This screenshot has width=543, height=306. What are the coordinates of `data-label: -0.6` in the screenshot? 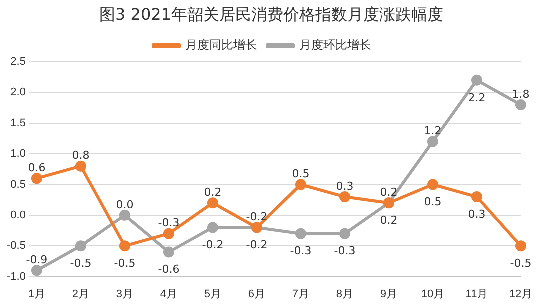 It's located at (169, 269).